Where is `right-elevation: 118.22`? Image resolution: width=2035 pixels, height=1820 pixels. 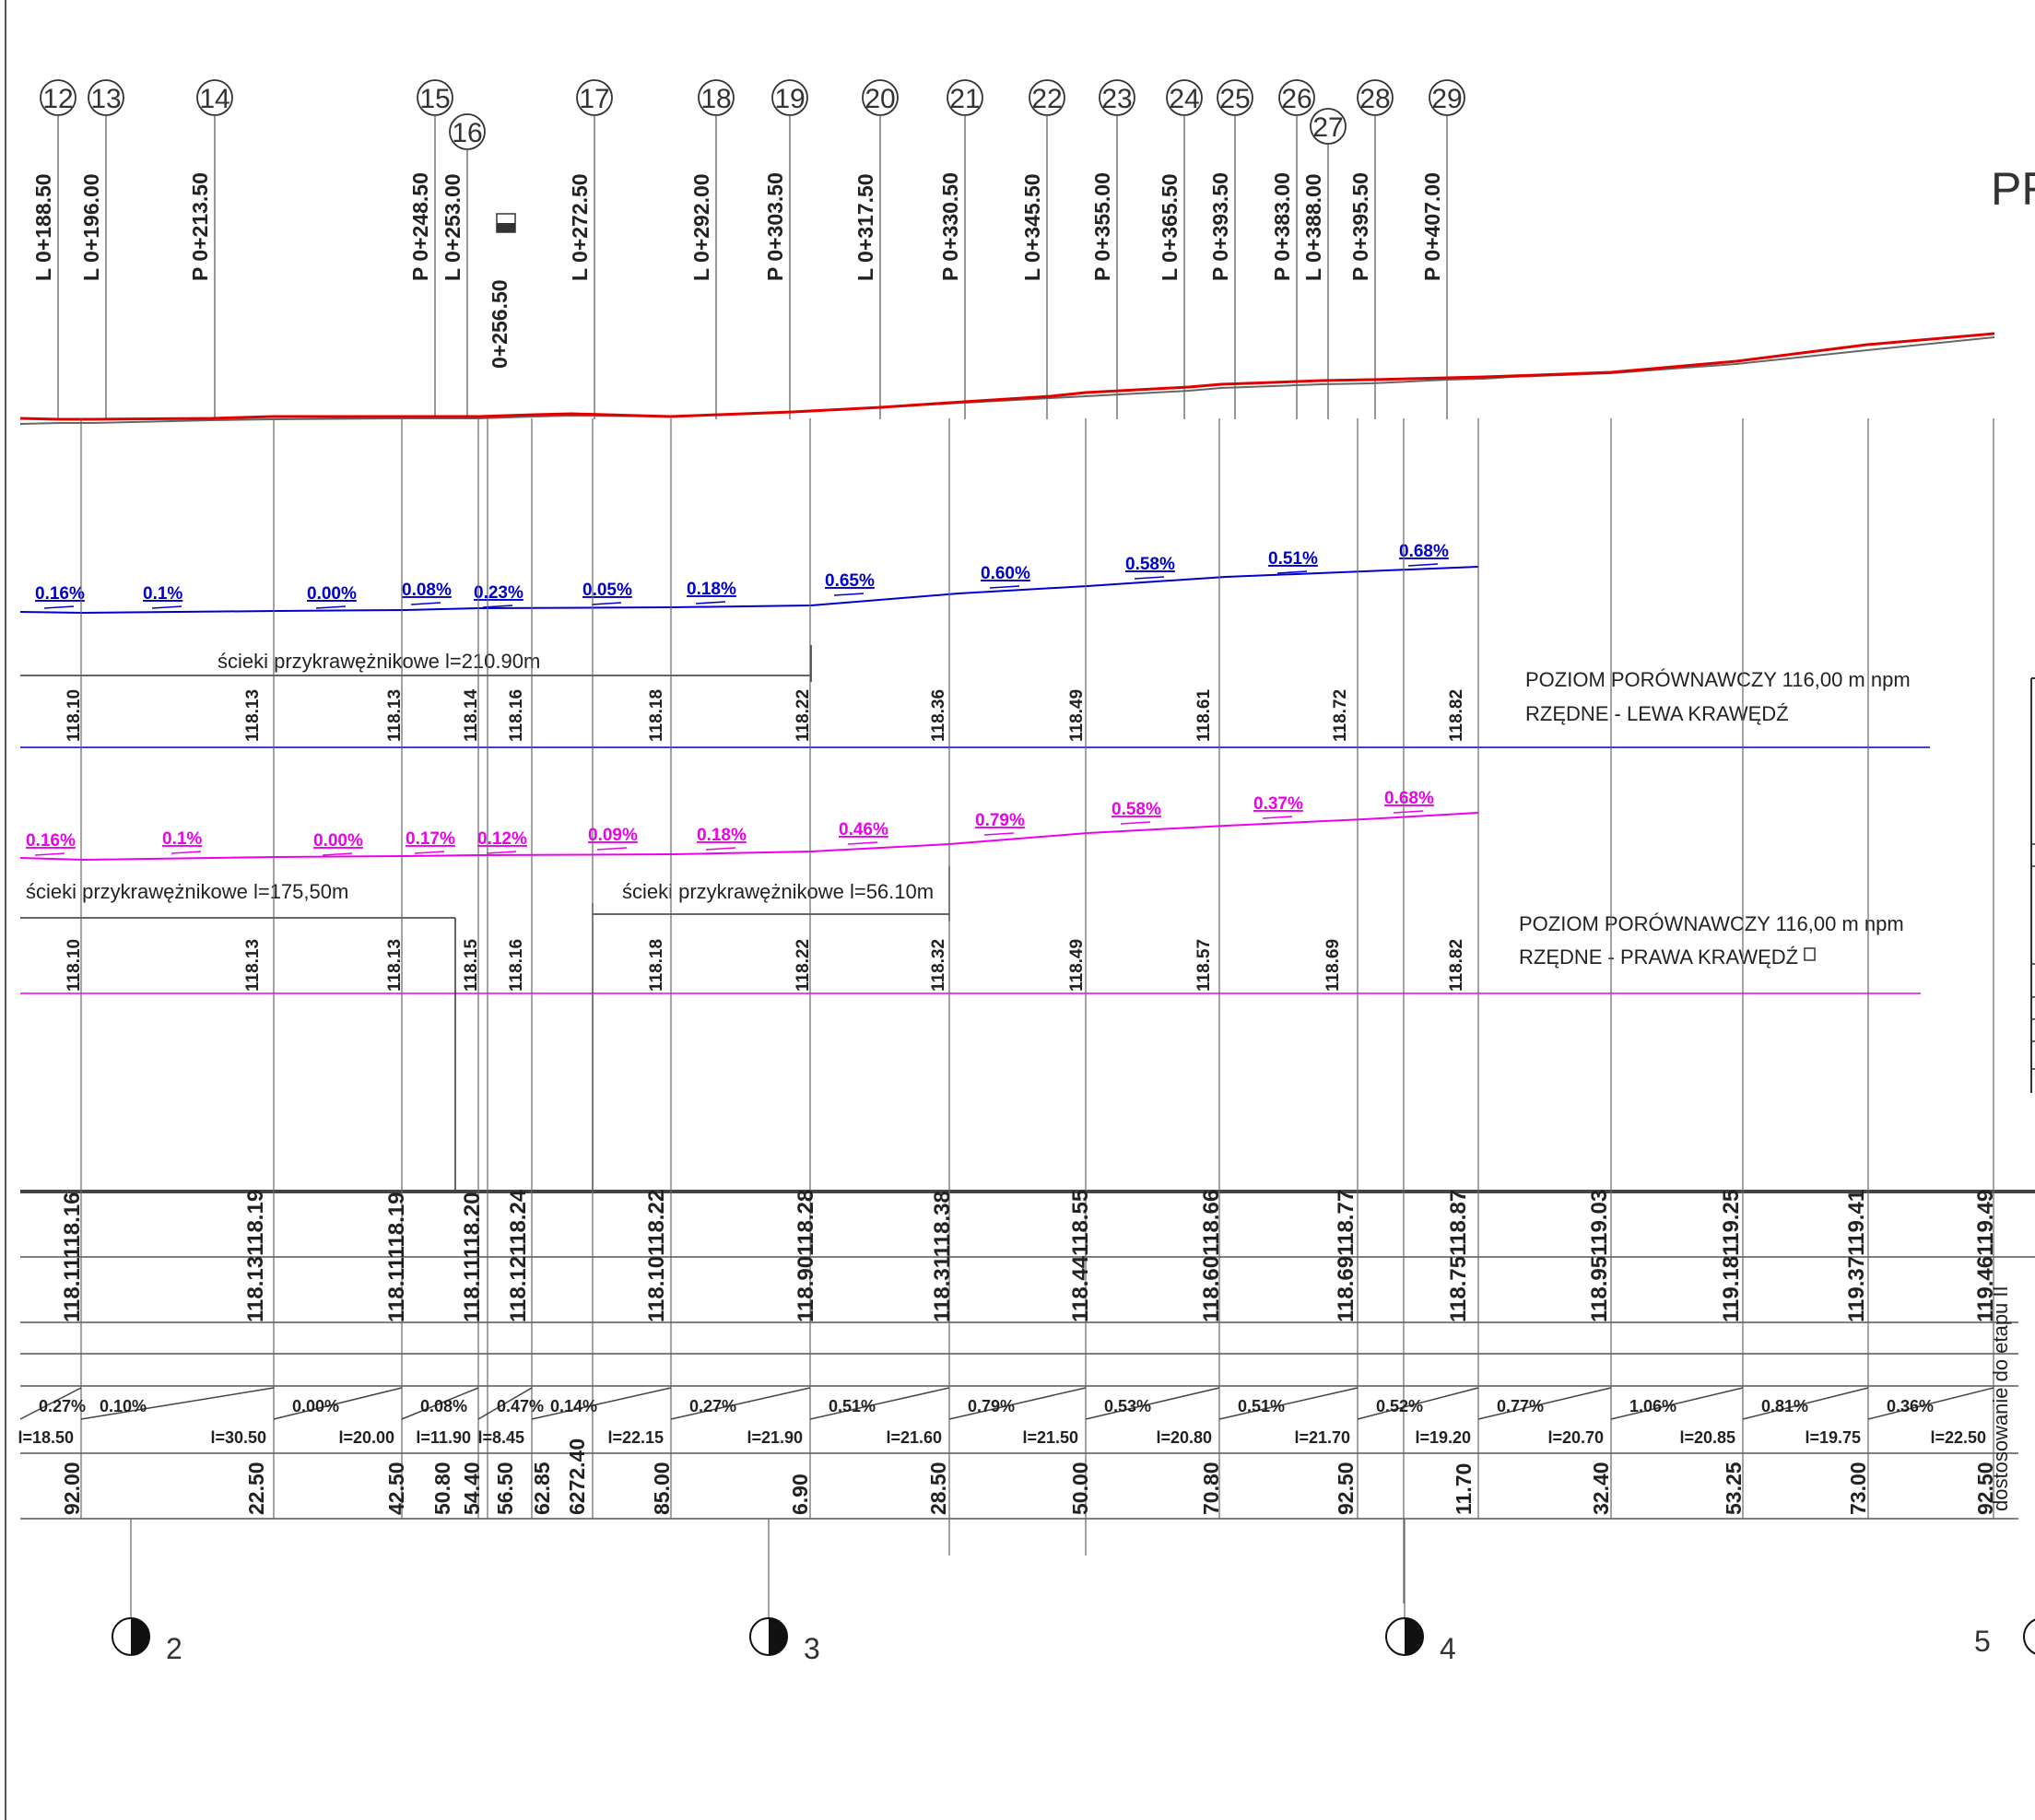
right-elevation: 118.22 is located at coordinates (803, 965).